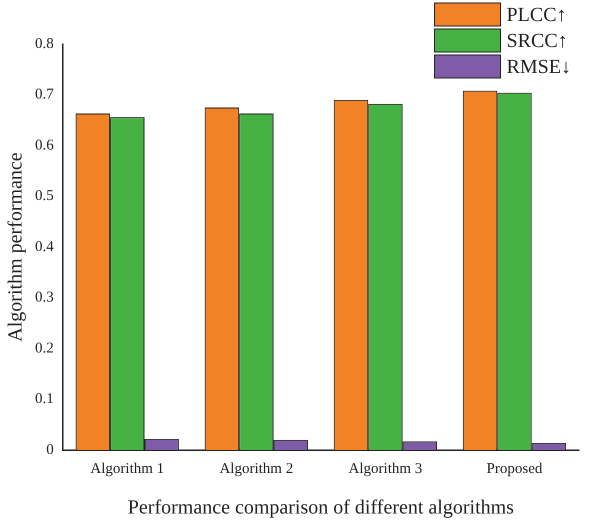 The image size is (589, 526). What do you see at coordinates (539, 67) in the screenshot?
I see `legend-label: RMSE↓` at bounding box center [539, 67].